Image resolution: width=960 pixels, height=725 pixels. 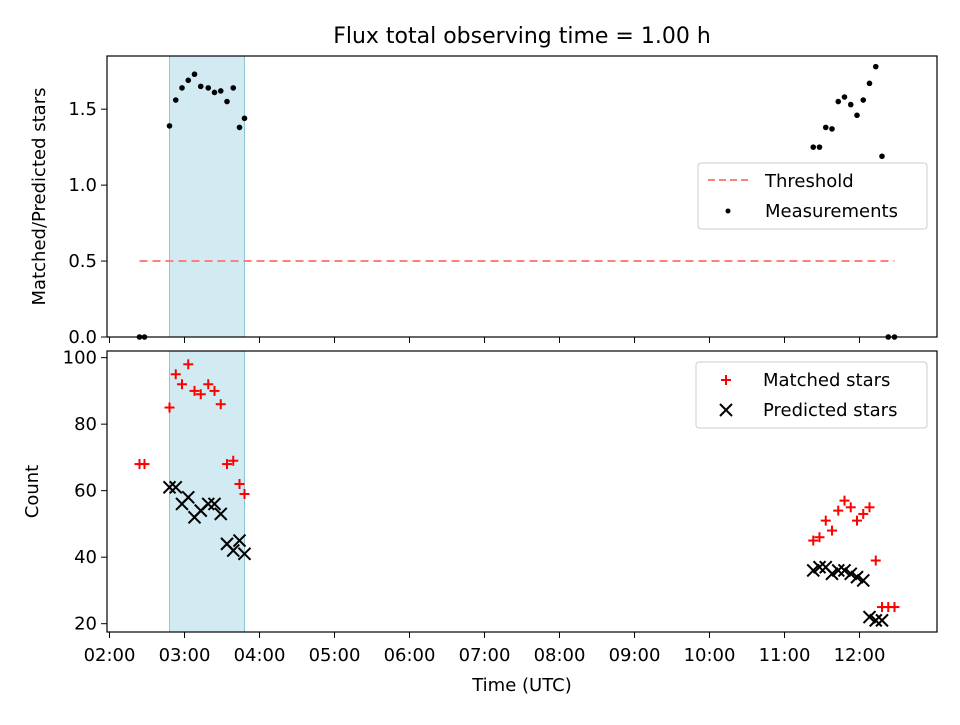 What do you see at coordinates (860, 655) in the screenshot?
I see `x-tick-label: 12:00` at bounding box center [860, 655].